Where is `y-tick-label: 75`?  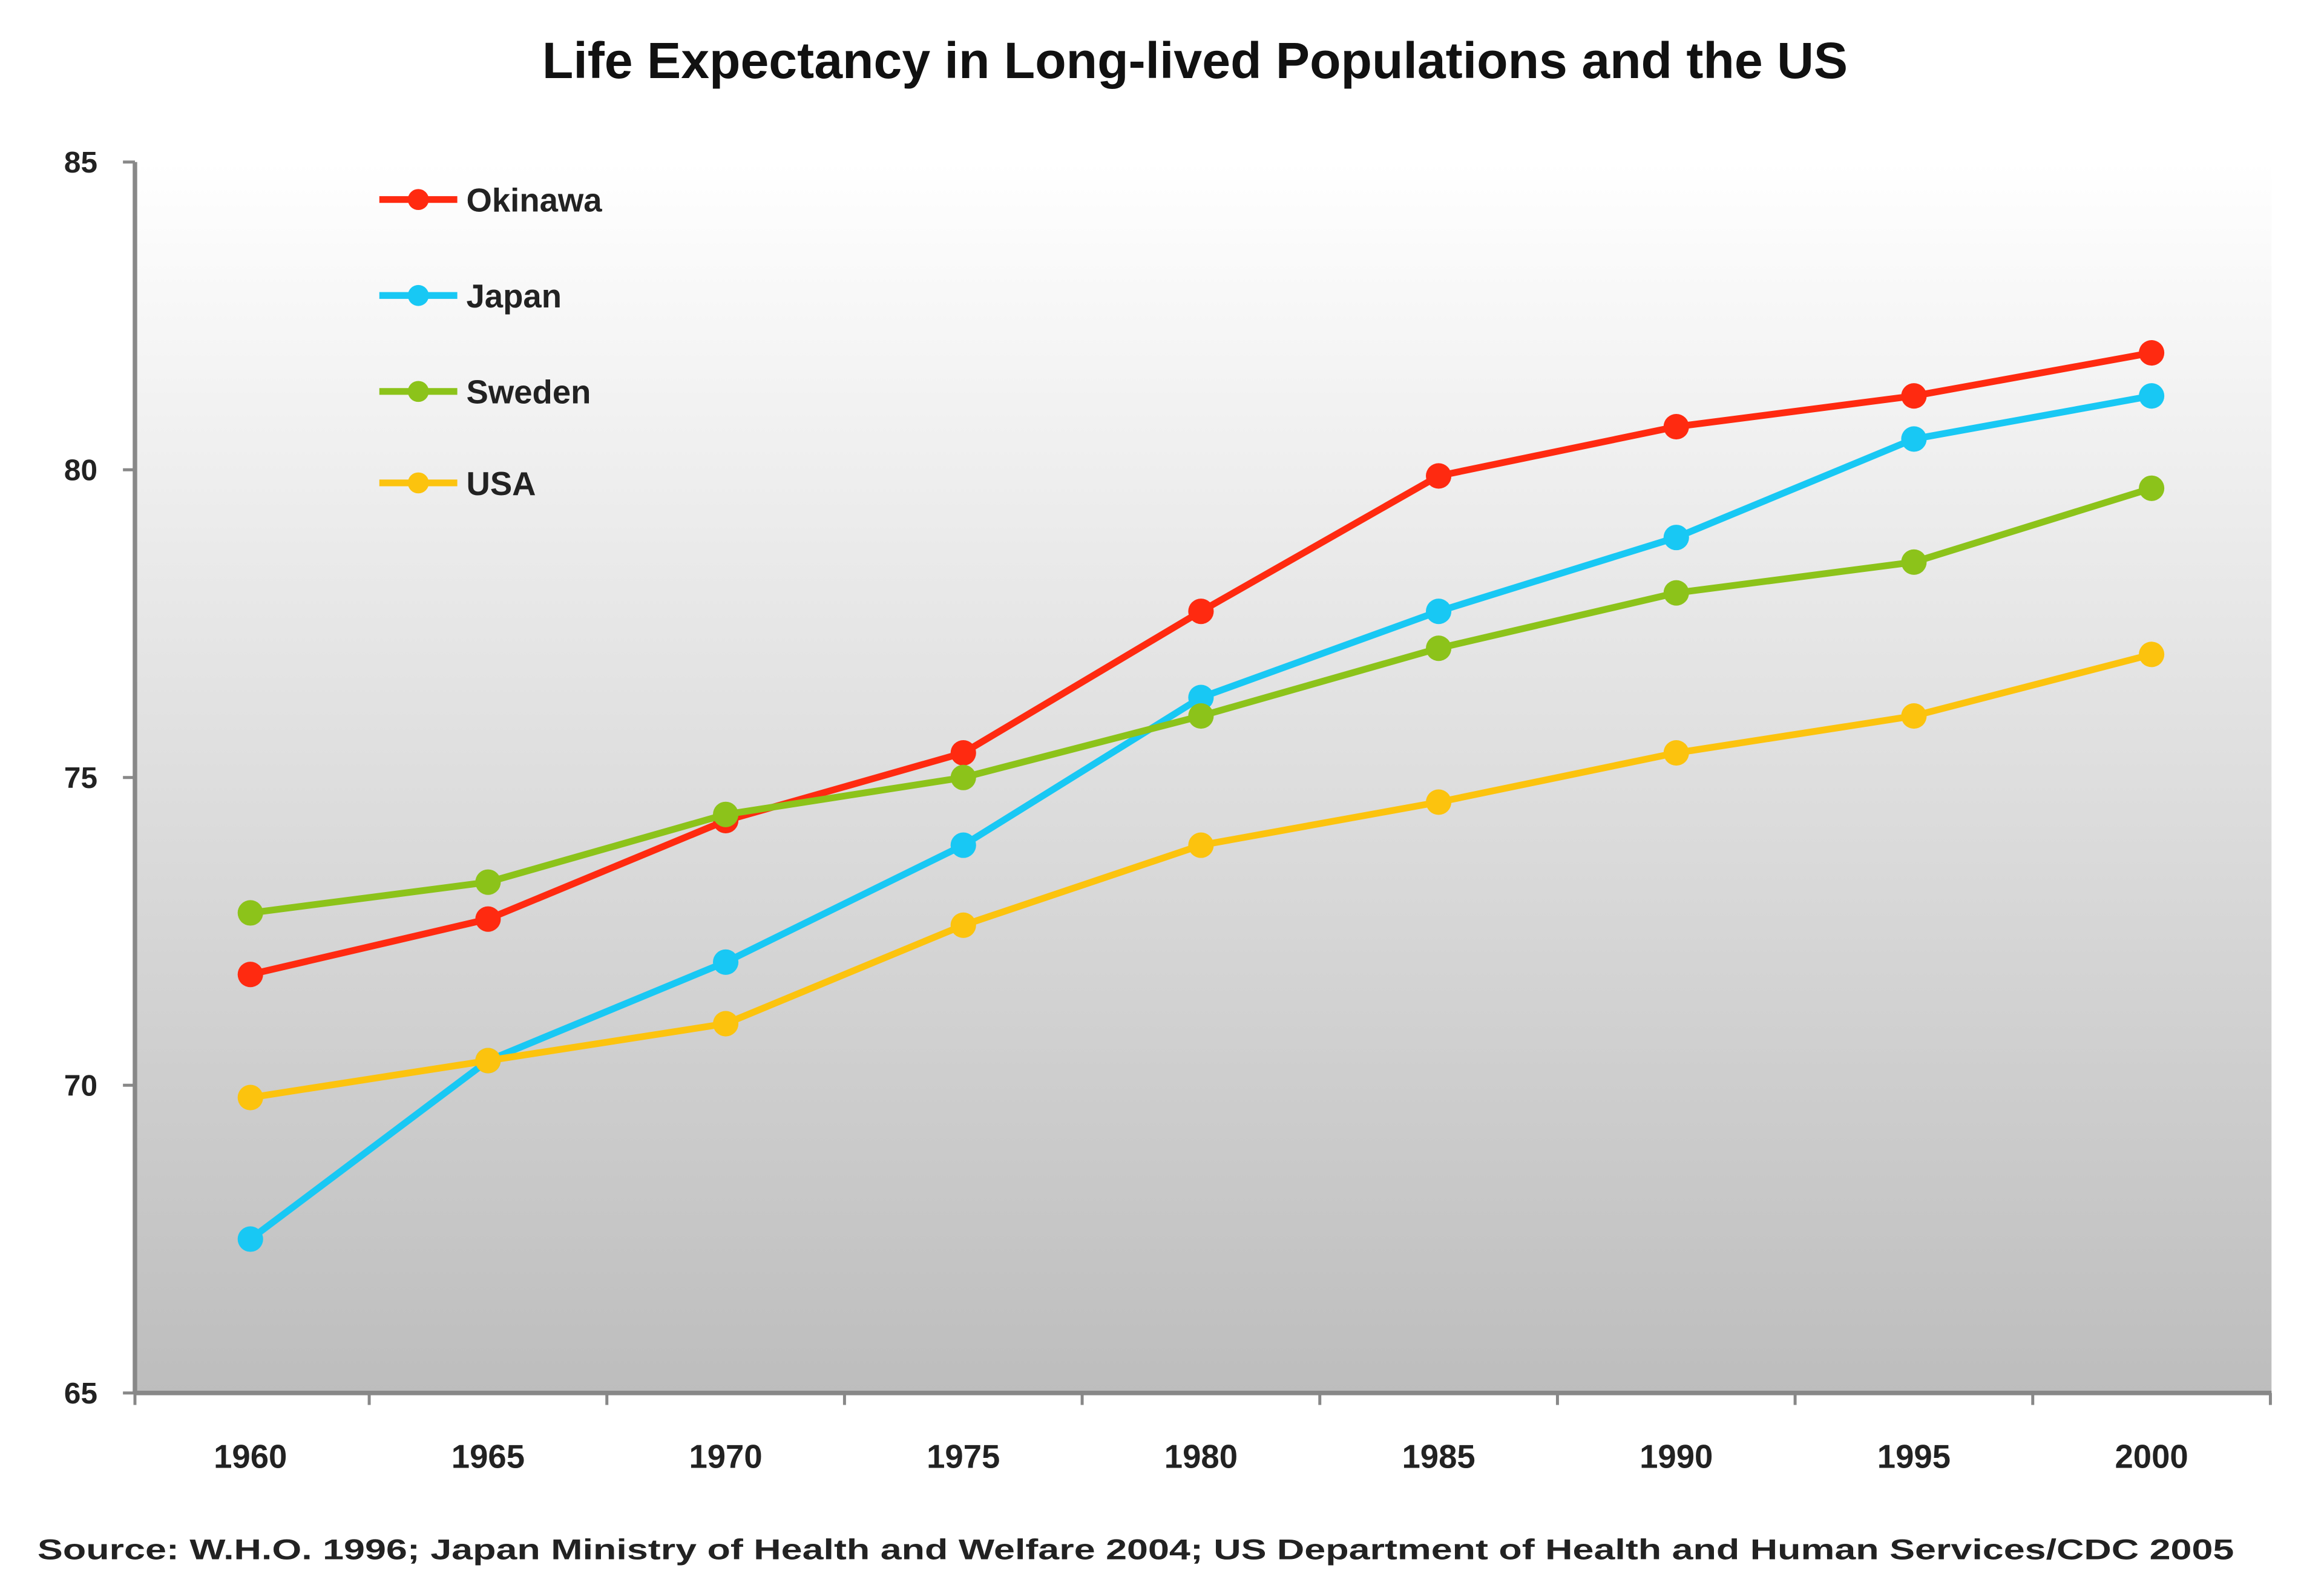 y-tick-label: 75 is located at coordinates (80, 778).